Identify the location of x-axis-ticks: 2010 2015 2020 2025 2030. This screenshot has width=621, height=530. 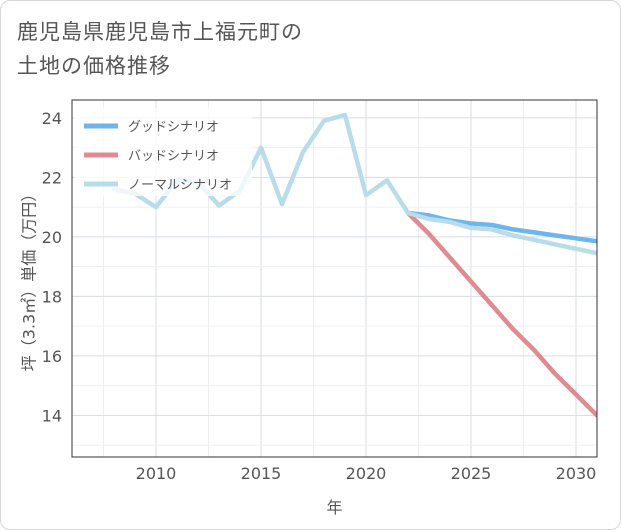
(366, 473).